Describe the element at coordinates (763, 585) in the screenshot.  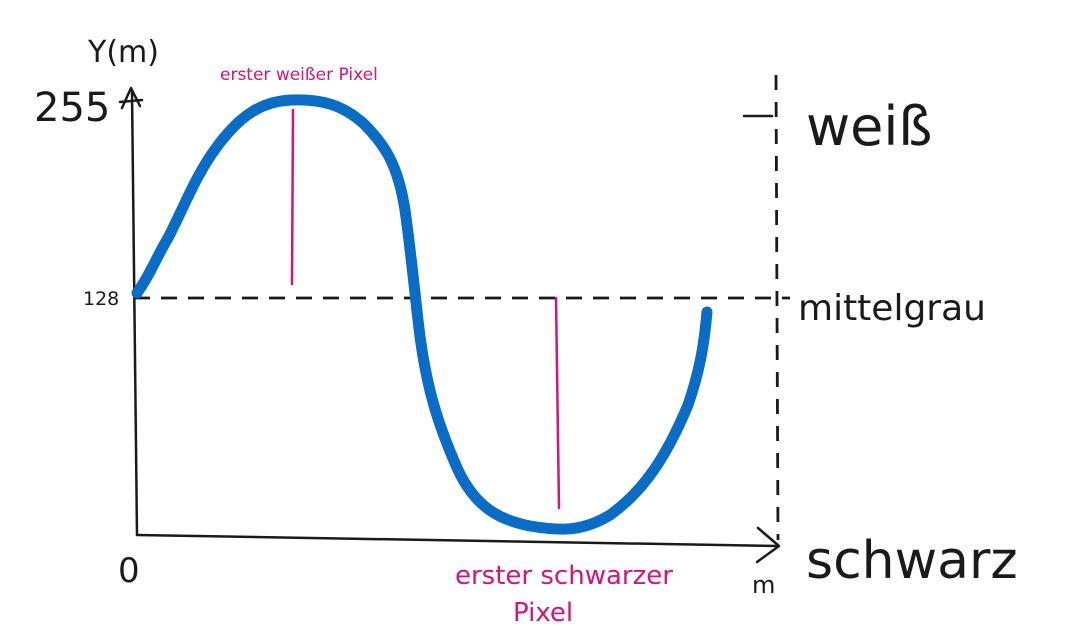
I see `x-axis-label: m` at that location.